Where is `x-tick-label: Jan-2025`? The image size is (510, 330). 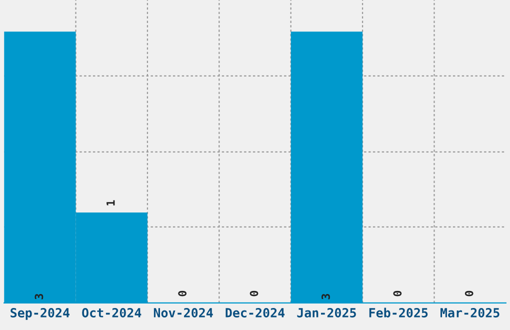
x-tick-label: Jan-2025 is located at coordinates (326, 313).